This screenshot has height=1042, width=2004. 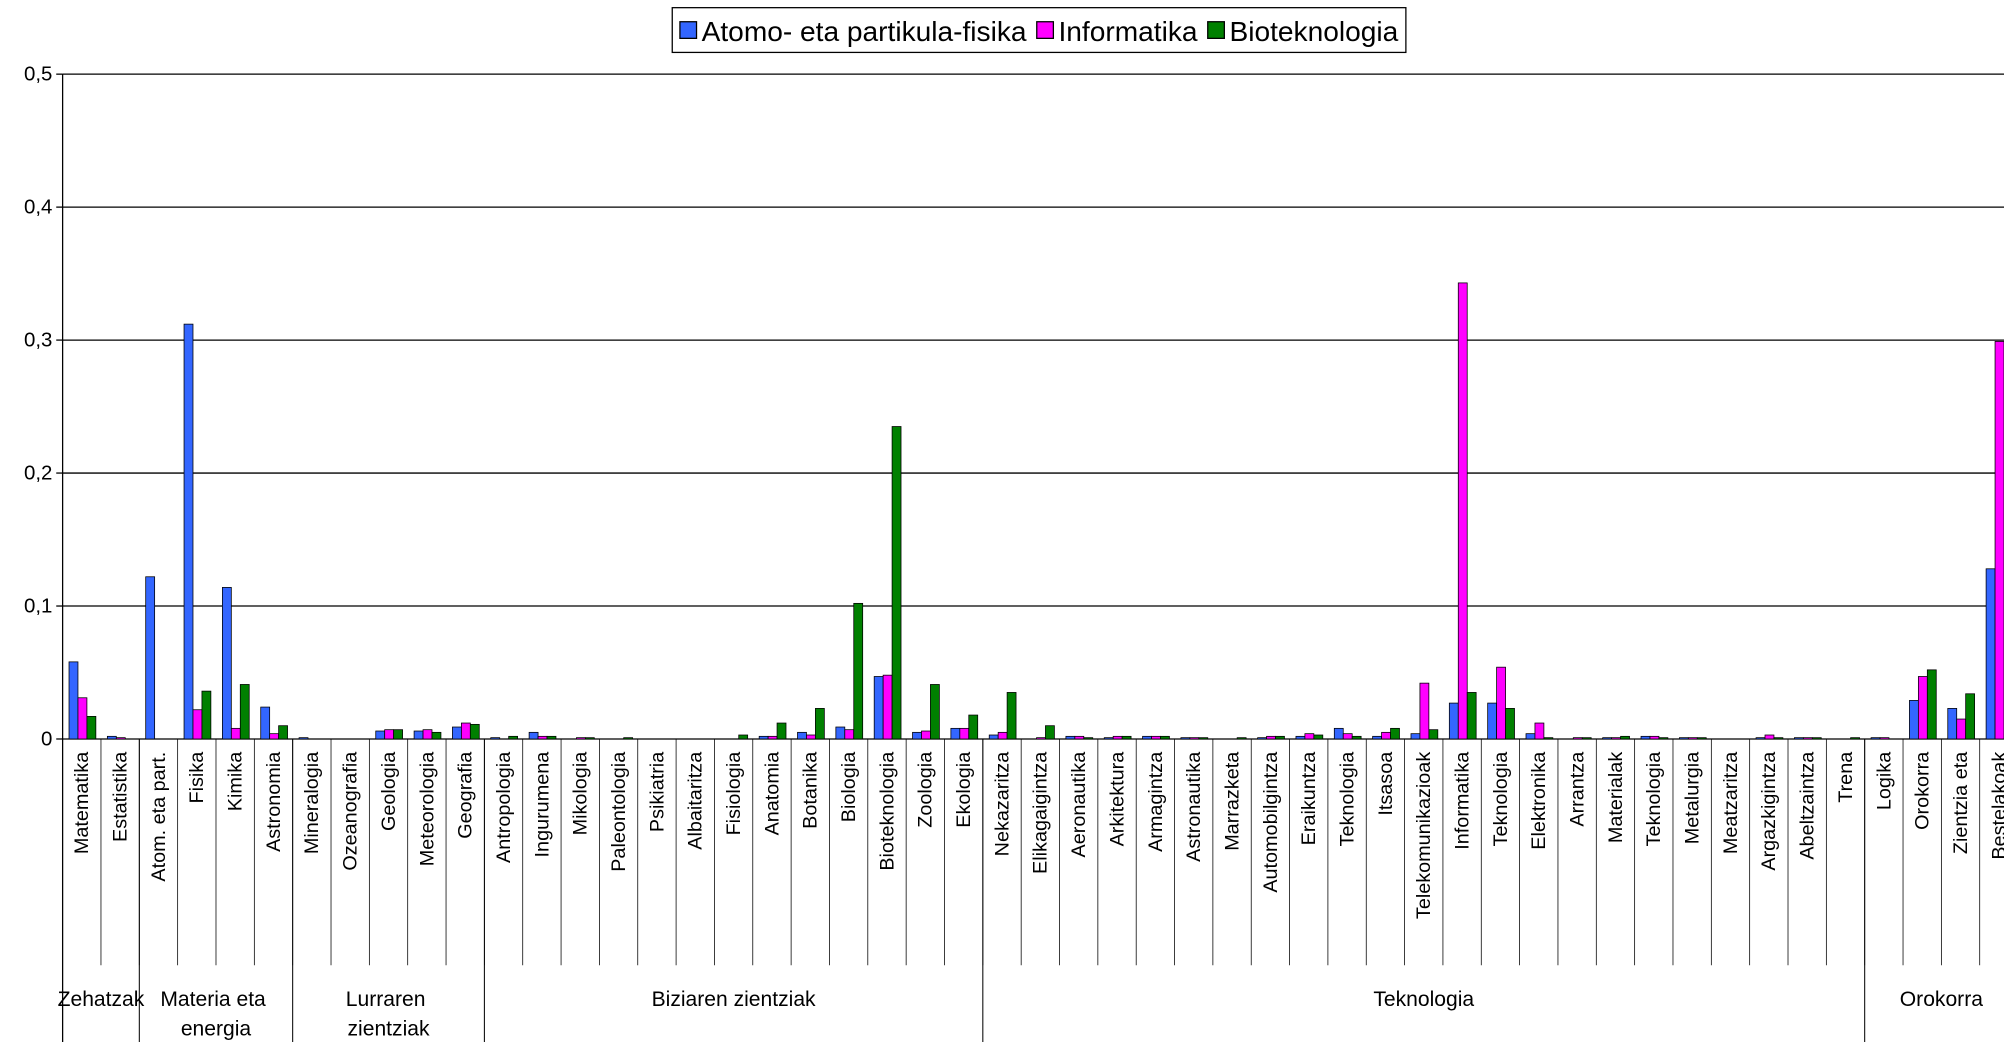 What do you see at coordinates (696, 800) in the screenshot?
I see `x-tick-label: Albaitaritza` at bounding box center [696, 800].